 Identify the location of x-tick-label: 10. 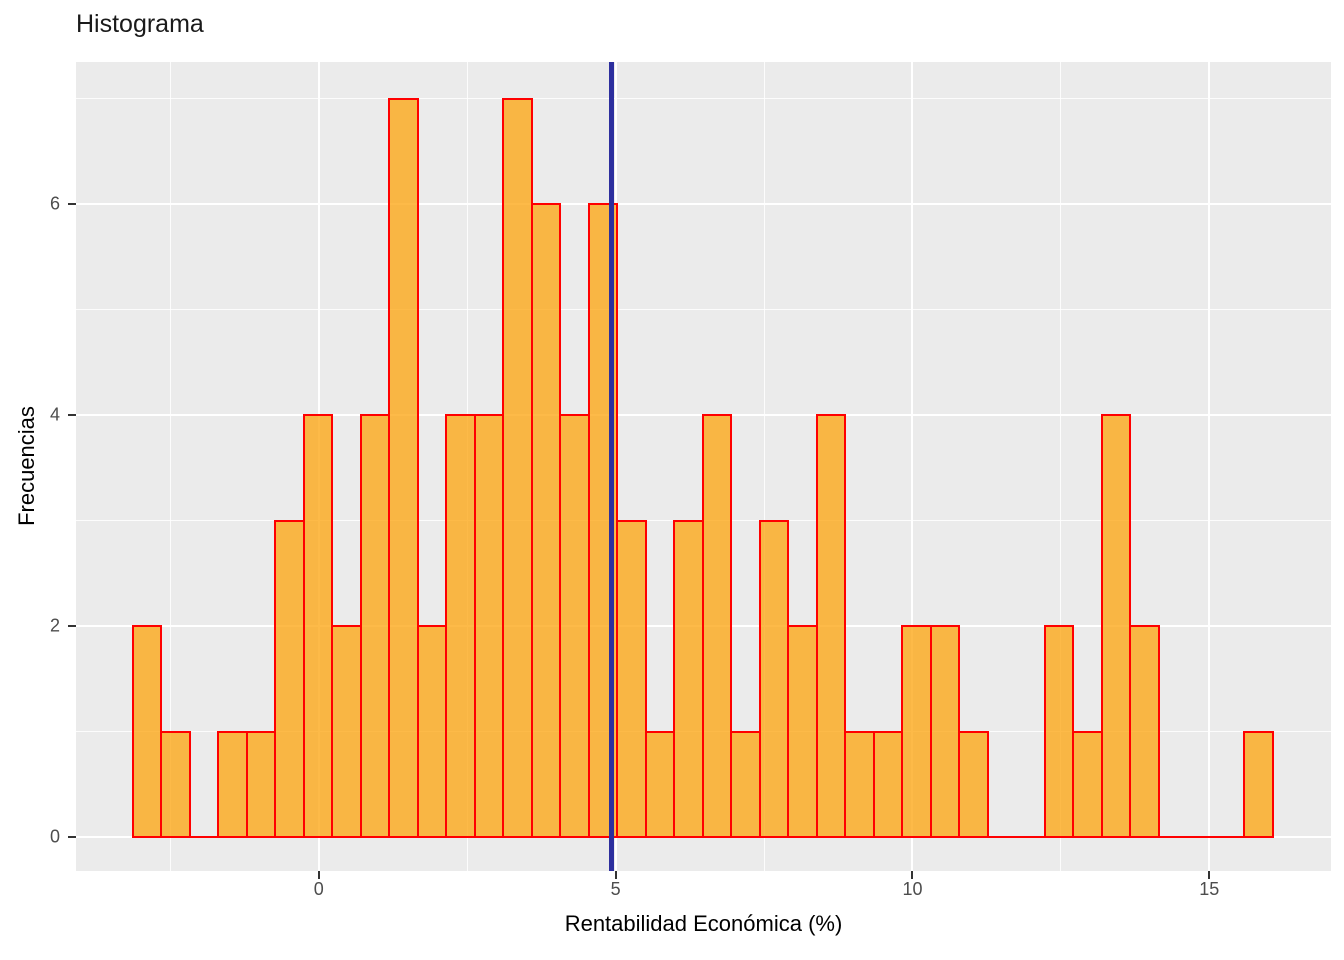
(912, 889).